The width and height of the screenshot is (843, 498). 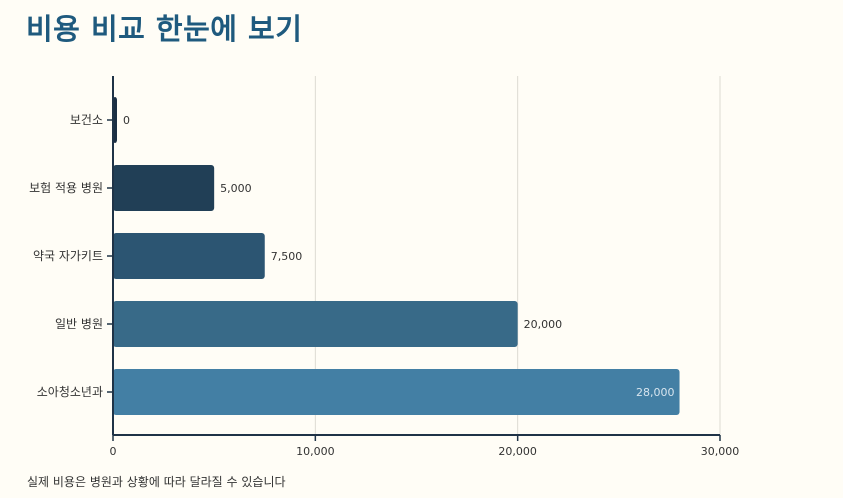 I want to click on data-label: 0, so click(x=126, y=120).